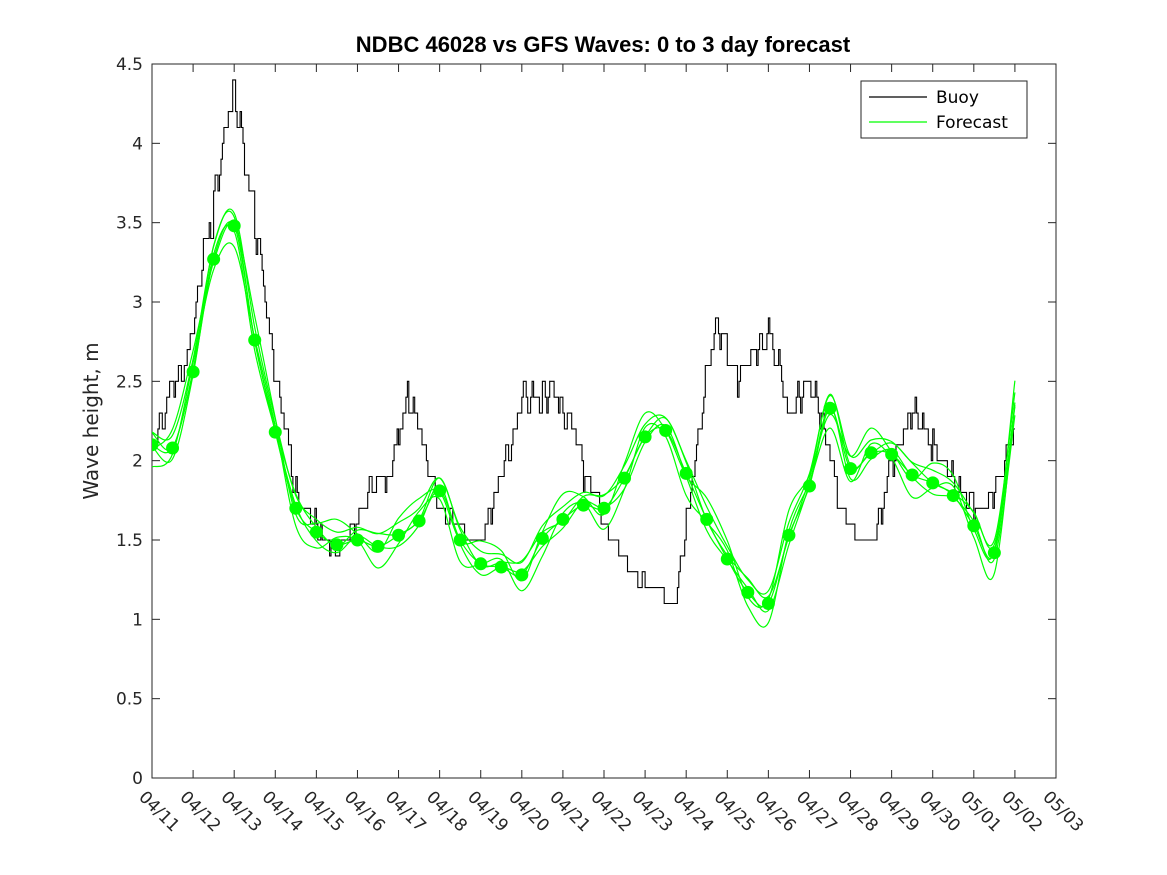  I want to click on x-tick-label: 04/26, so click(775, 811).